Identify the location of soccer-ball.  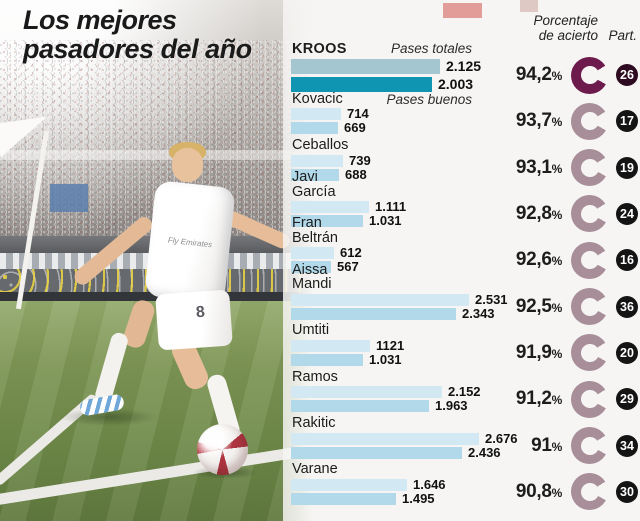
(222, 449).